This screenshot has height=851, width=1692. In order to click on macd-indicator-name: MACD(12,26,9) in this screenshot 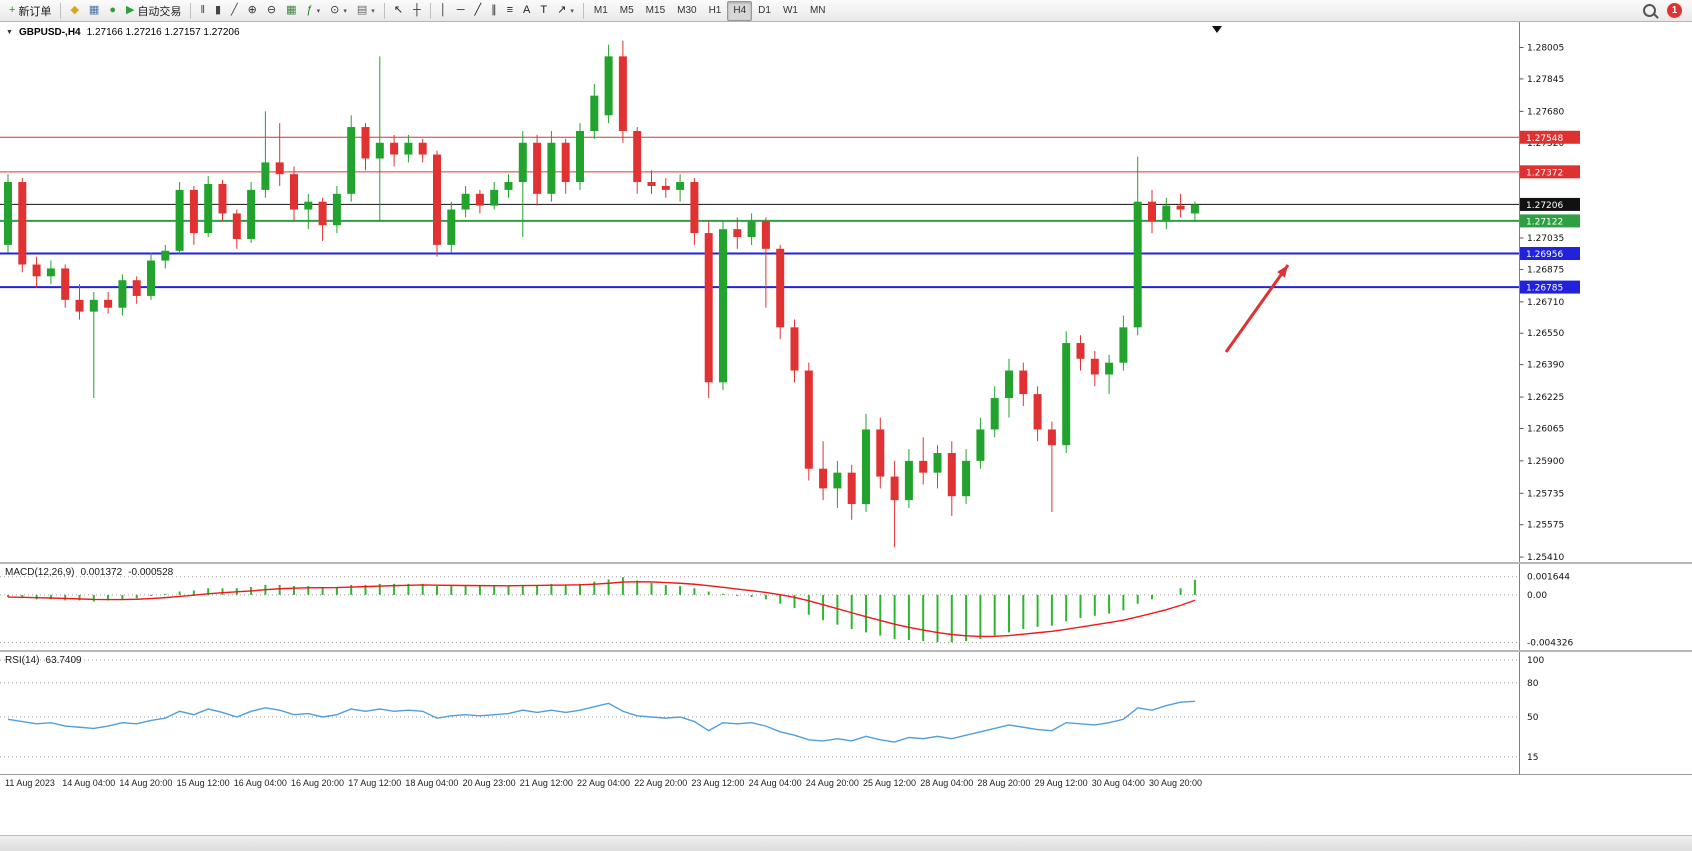, I will do `click(40, 572)`.